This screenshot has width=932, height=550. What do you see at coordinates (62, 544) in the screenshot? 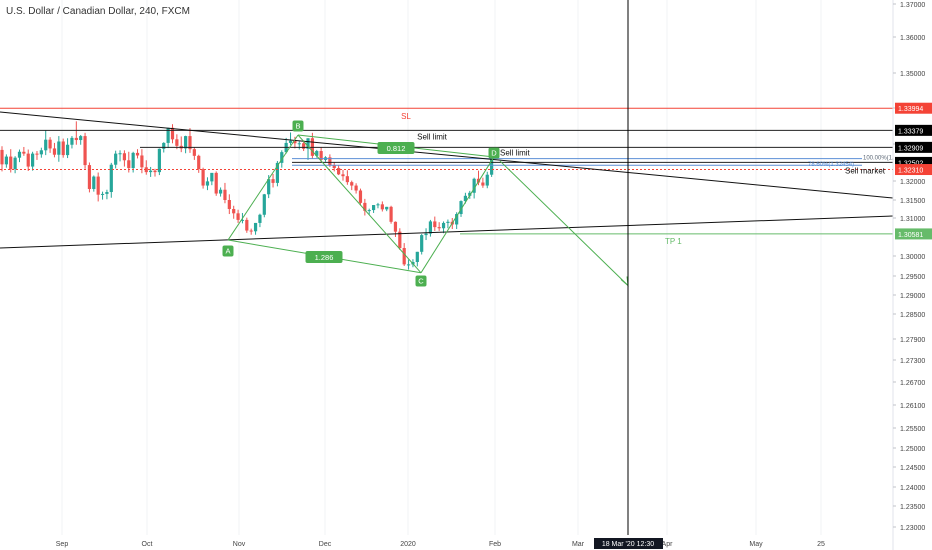
I see `x-tick-label: Sep` at bounding box center [62, 544].